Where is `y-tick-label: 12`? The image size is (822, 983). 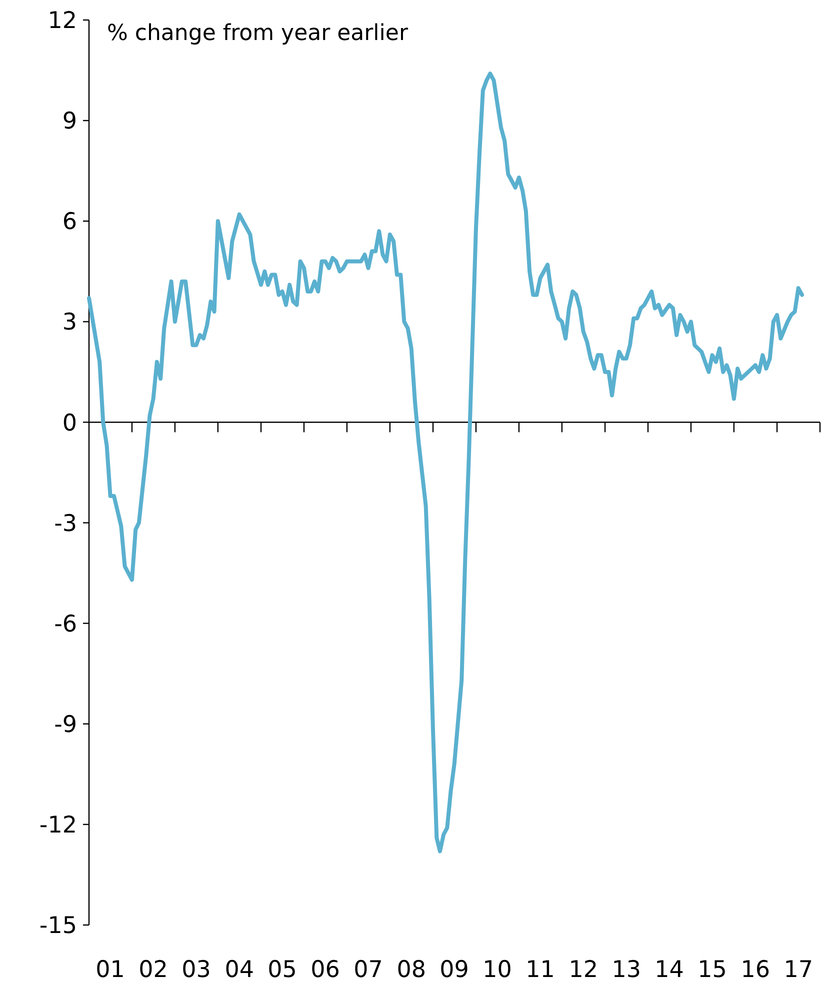
y-tick-label: 12 is located at coordinates (62, 21).